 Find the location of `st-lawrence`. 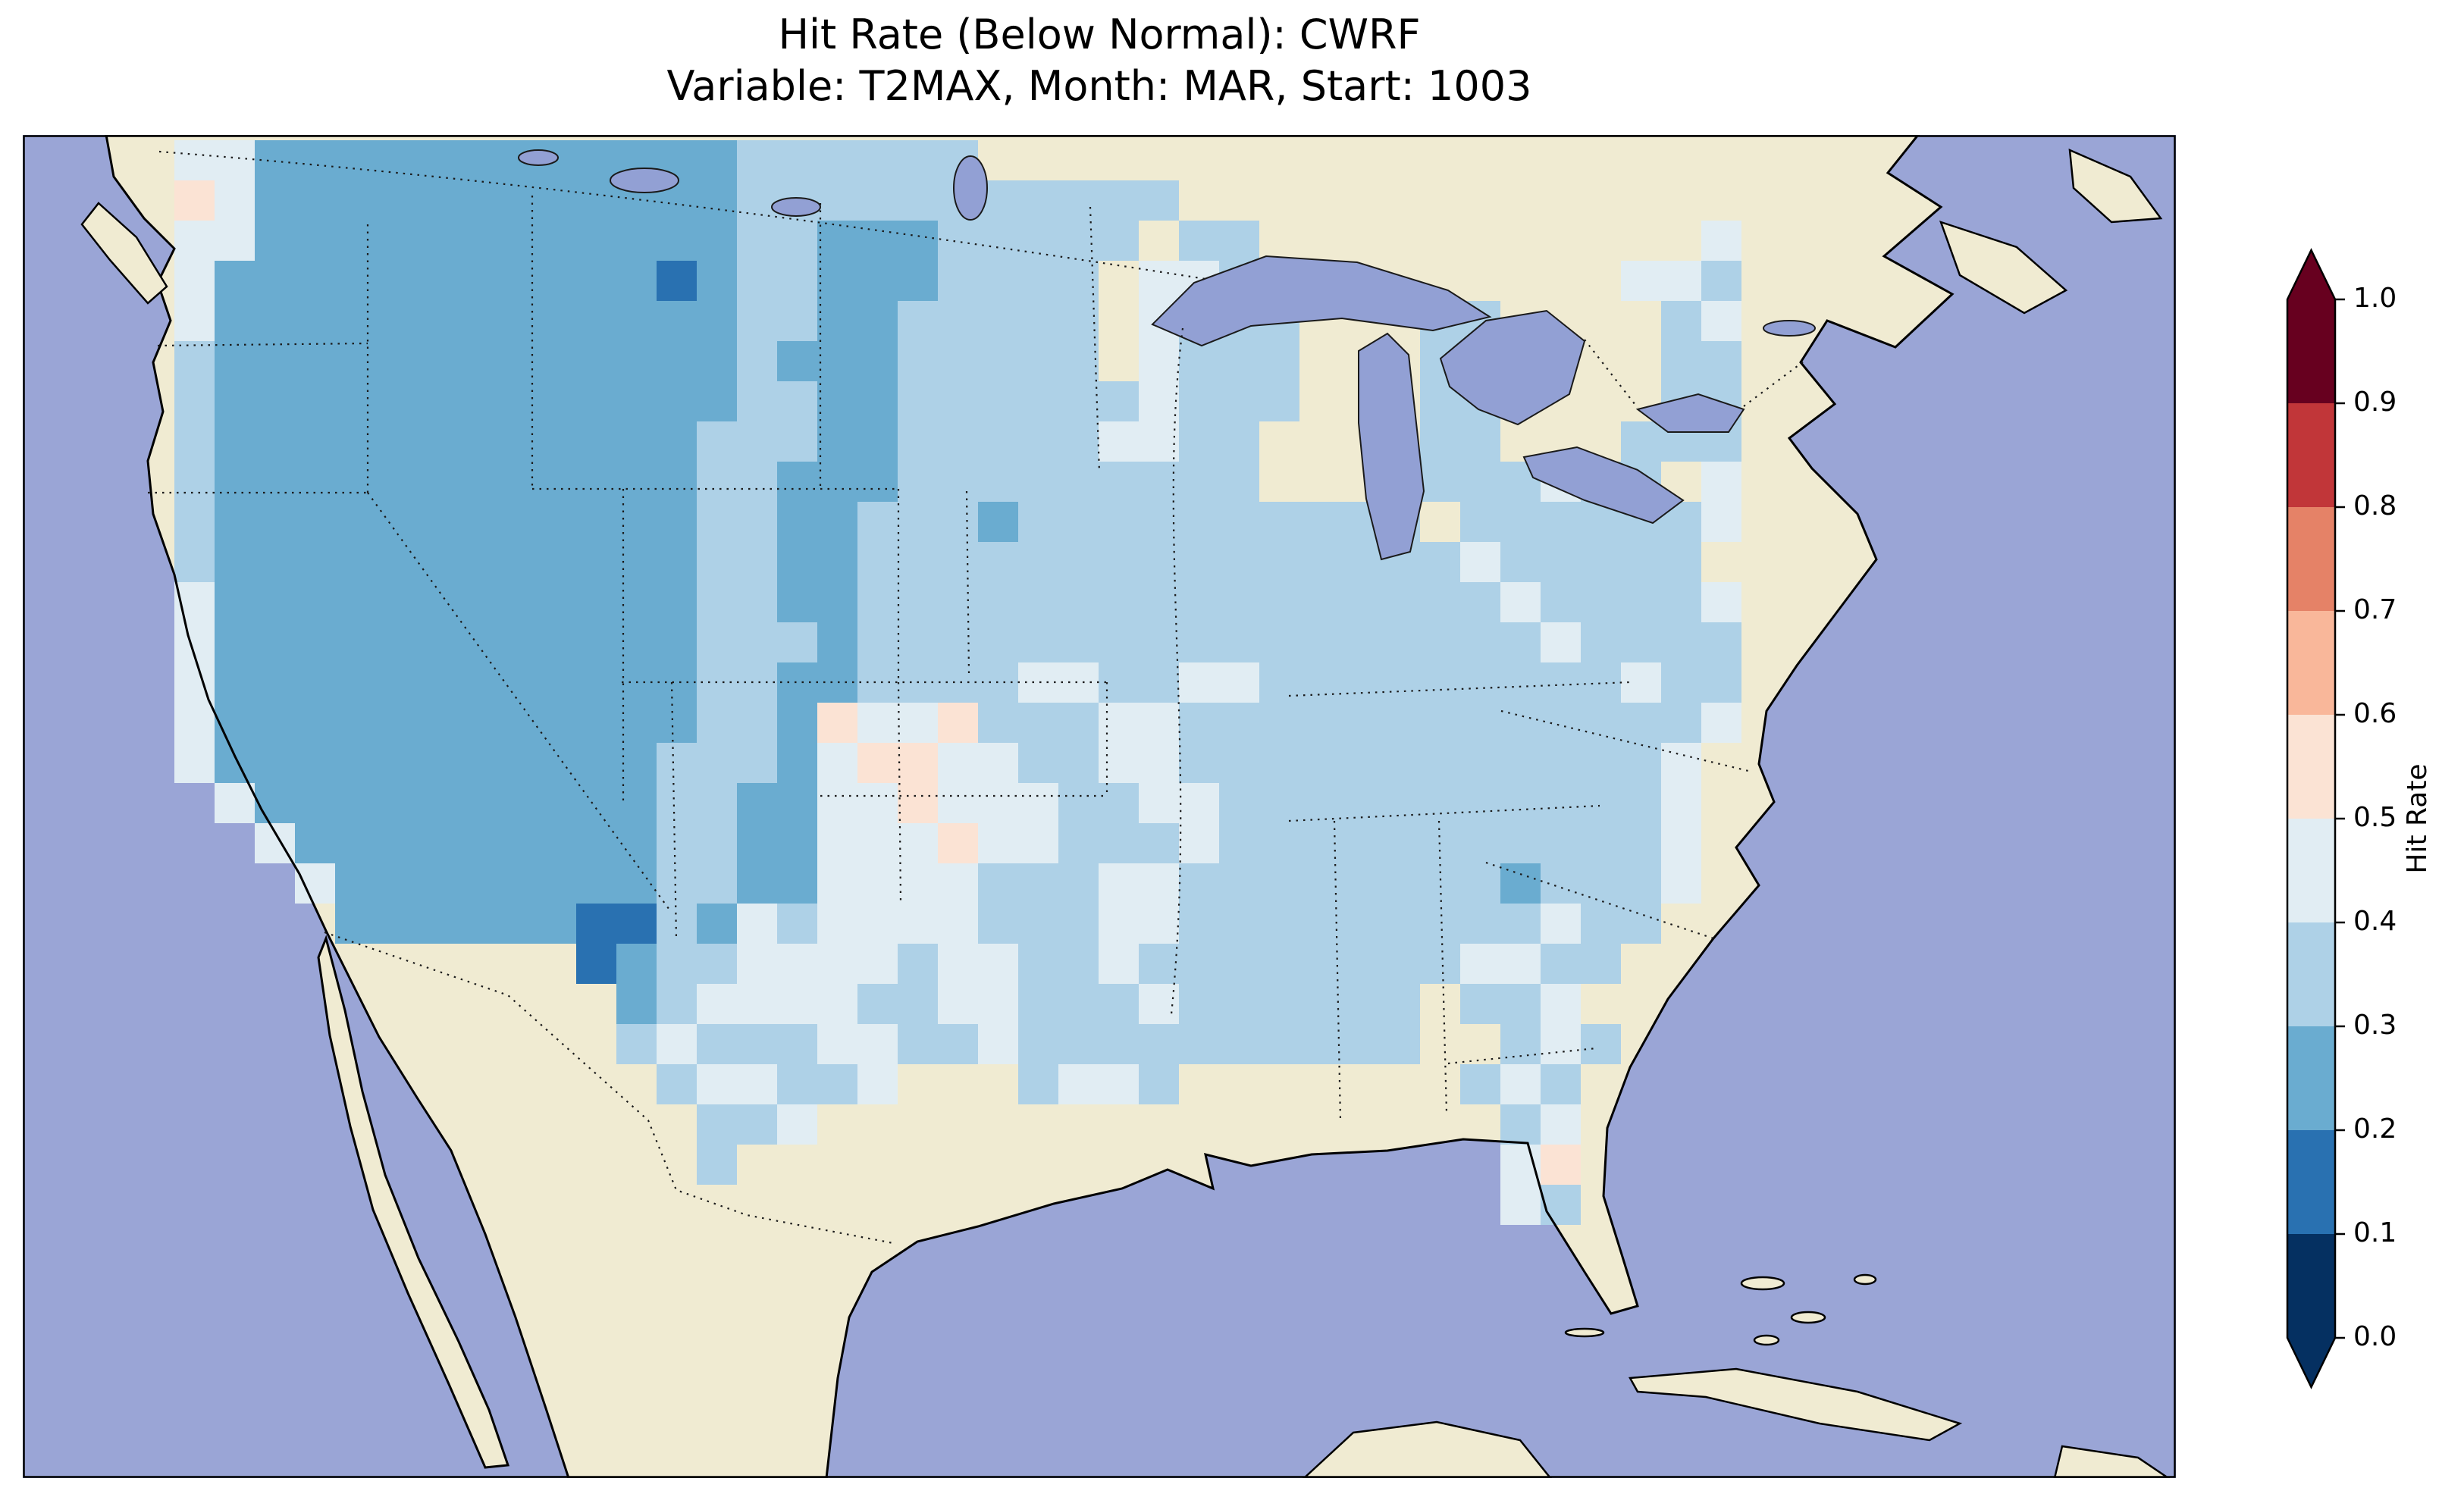

st-lawrence is located at coordinates (1789, 328).